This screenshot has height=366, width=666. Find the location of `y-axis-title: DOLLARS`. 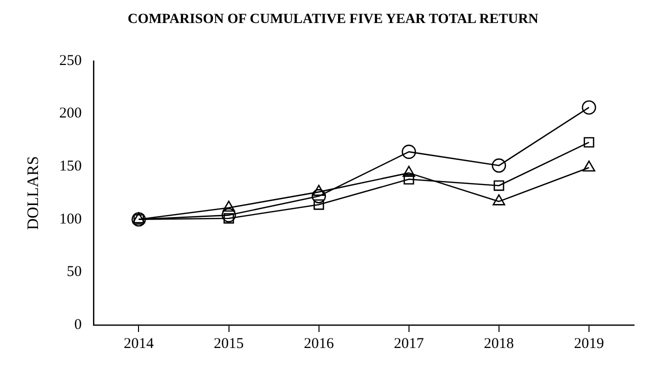

y-axis-title: DOLLARS is located at coordinates (33, 193).